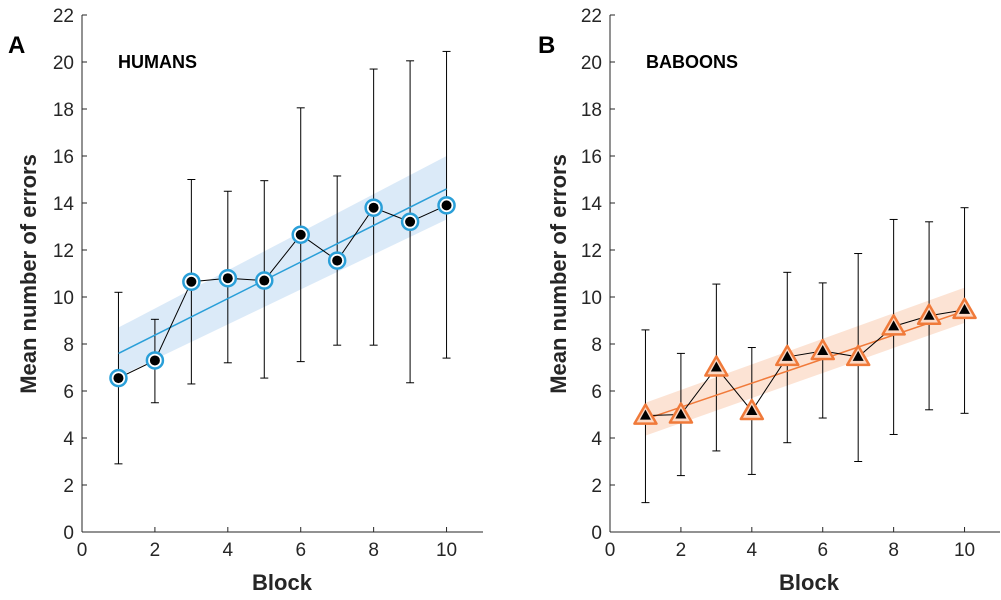 Image resolution: width=1001 pixels, height=600 pixels. What do you see at coordinates (16, 45) in the screenshot?
I see `panel-letter: A` at bounding box center [16, 45].